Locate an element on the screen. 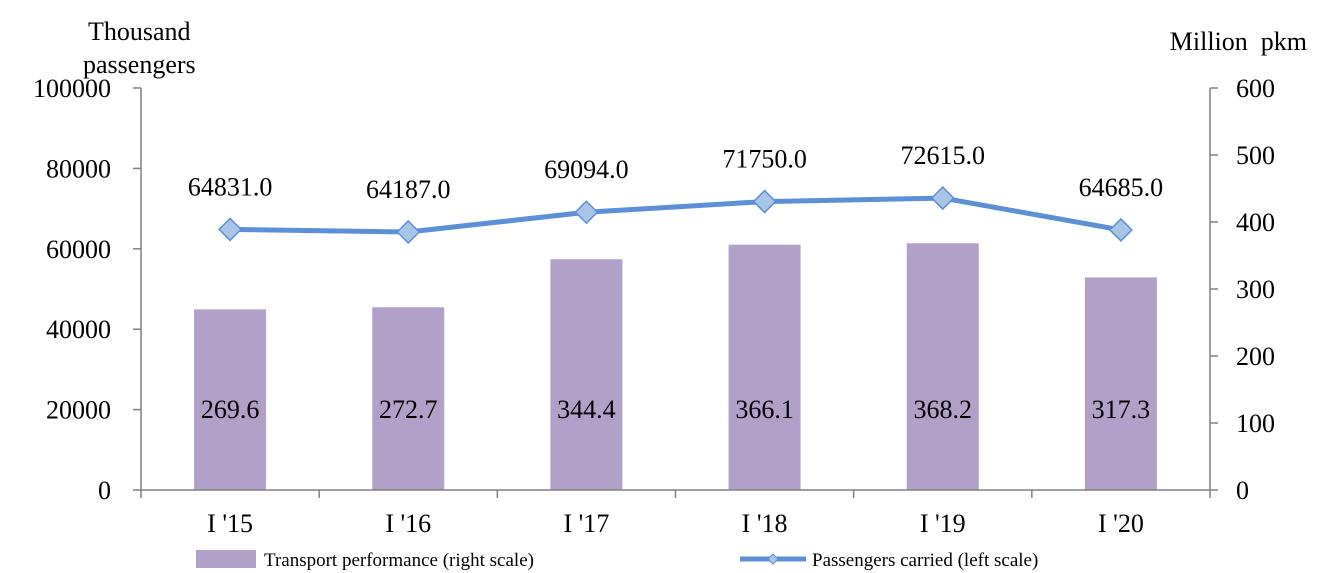  bar-data-label-1: 272.7 is located at coordinates (408, 409).